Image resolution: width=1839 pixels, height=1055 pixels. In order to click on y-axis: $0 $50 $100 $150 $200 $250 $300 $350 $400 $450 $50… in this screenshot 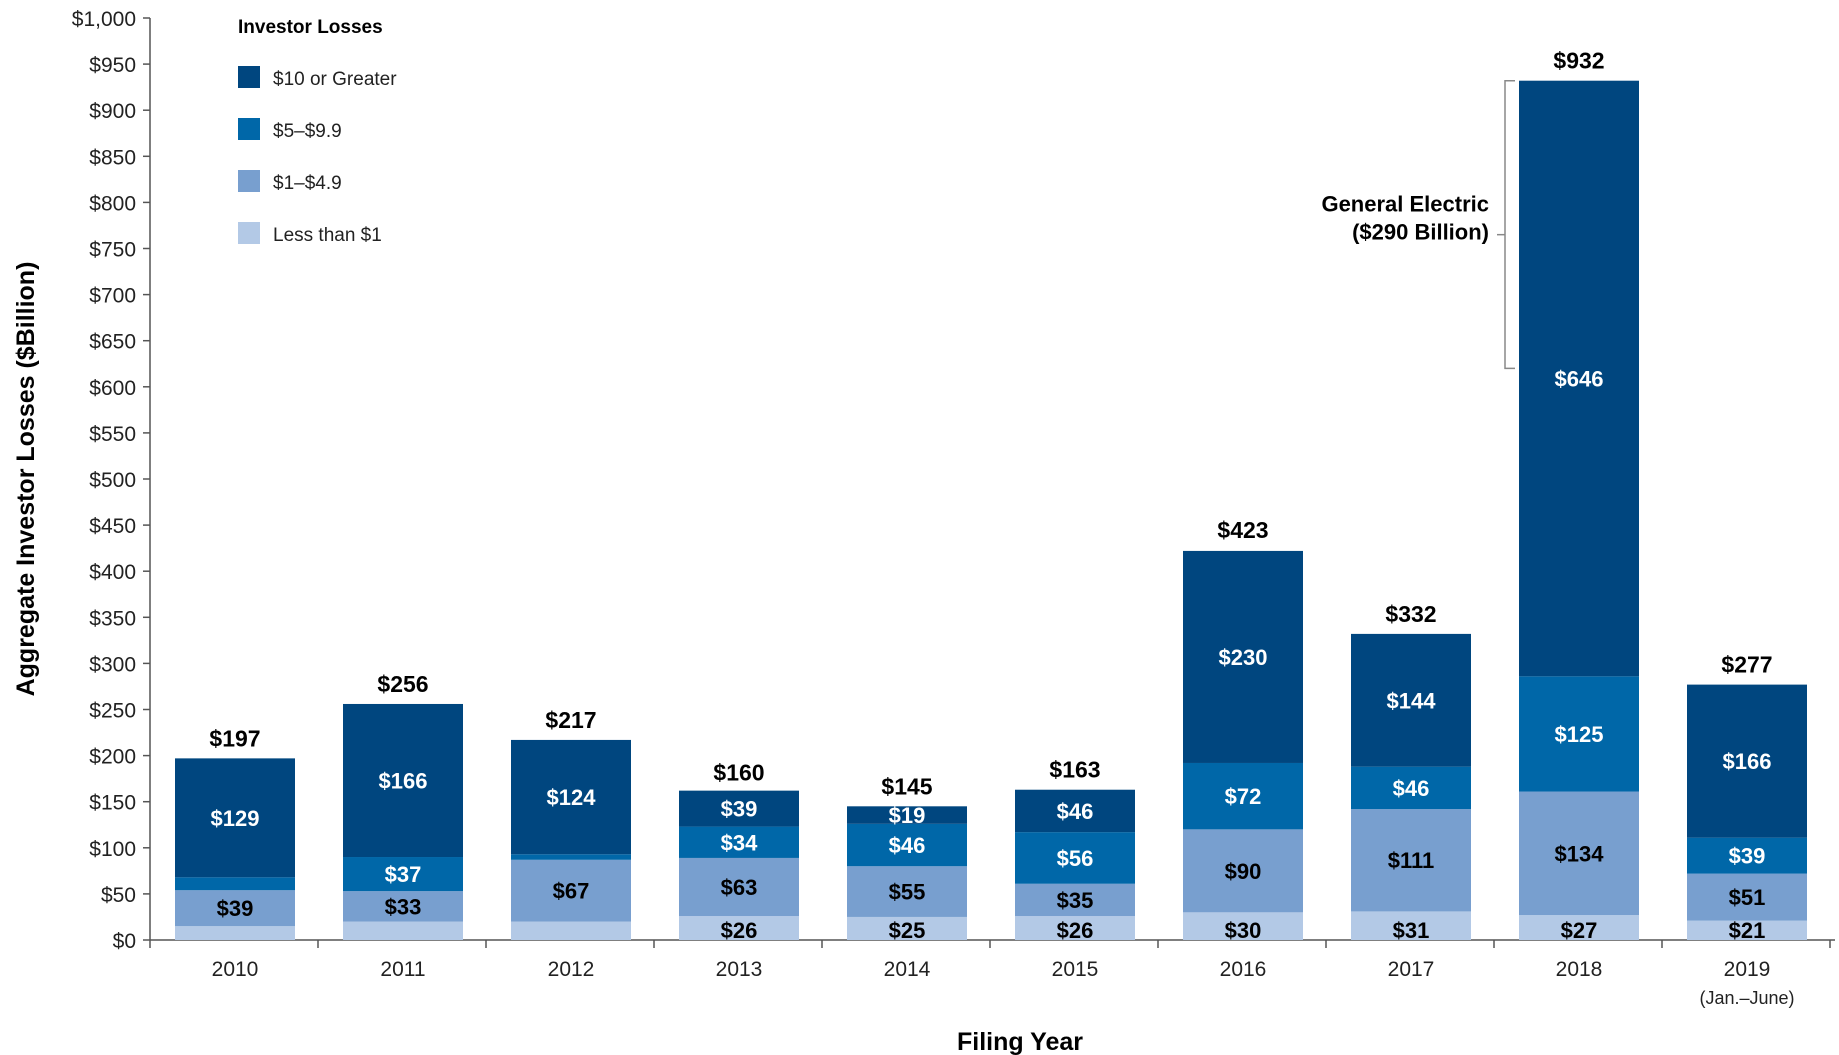, I will do `click(111, 480)`.